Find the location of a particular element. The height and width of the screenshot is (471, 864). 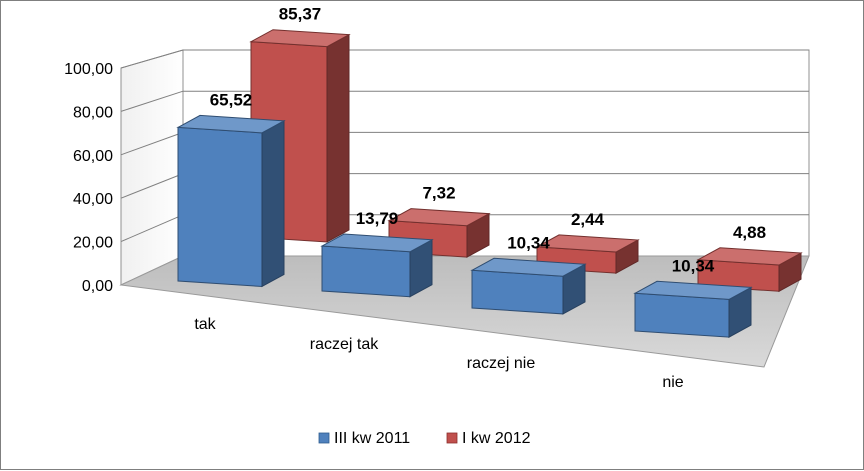

data-label: 13,79 is located at coordinates (377, 218).